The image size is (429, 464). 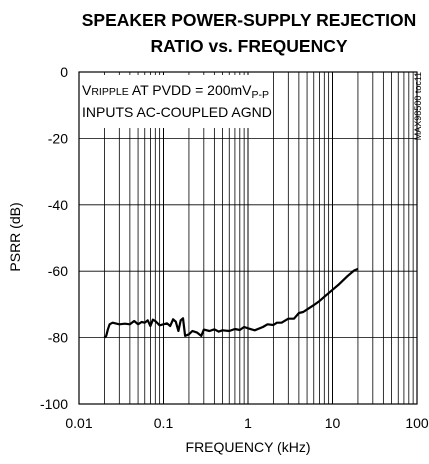 I want to click on side-label: MAX98500 toc11, so click(x=418, y=106).